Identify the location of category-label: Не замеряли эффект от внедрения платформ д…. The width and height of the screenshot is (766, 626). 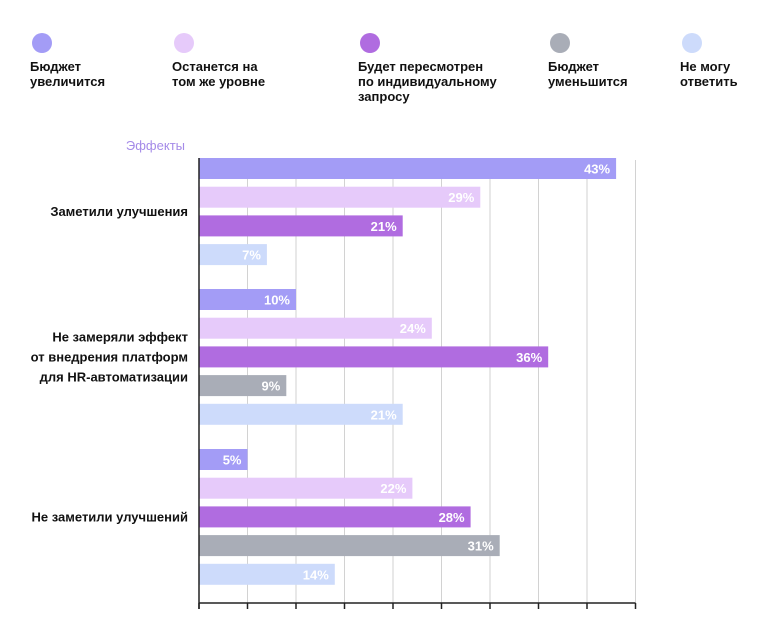
(109, 356).